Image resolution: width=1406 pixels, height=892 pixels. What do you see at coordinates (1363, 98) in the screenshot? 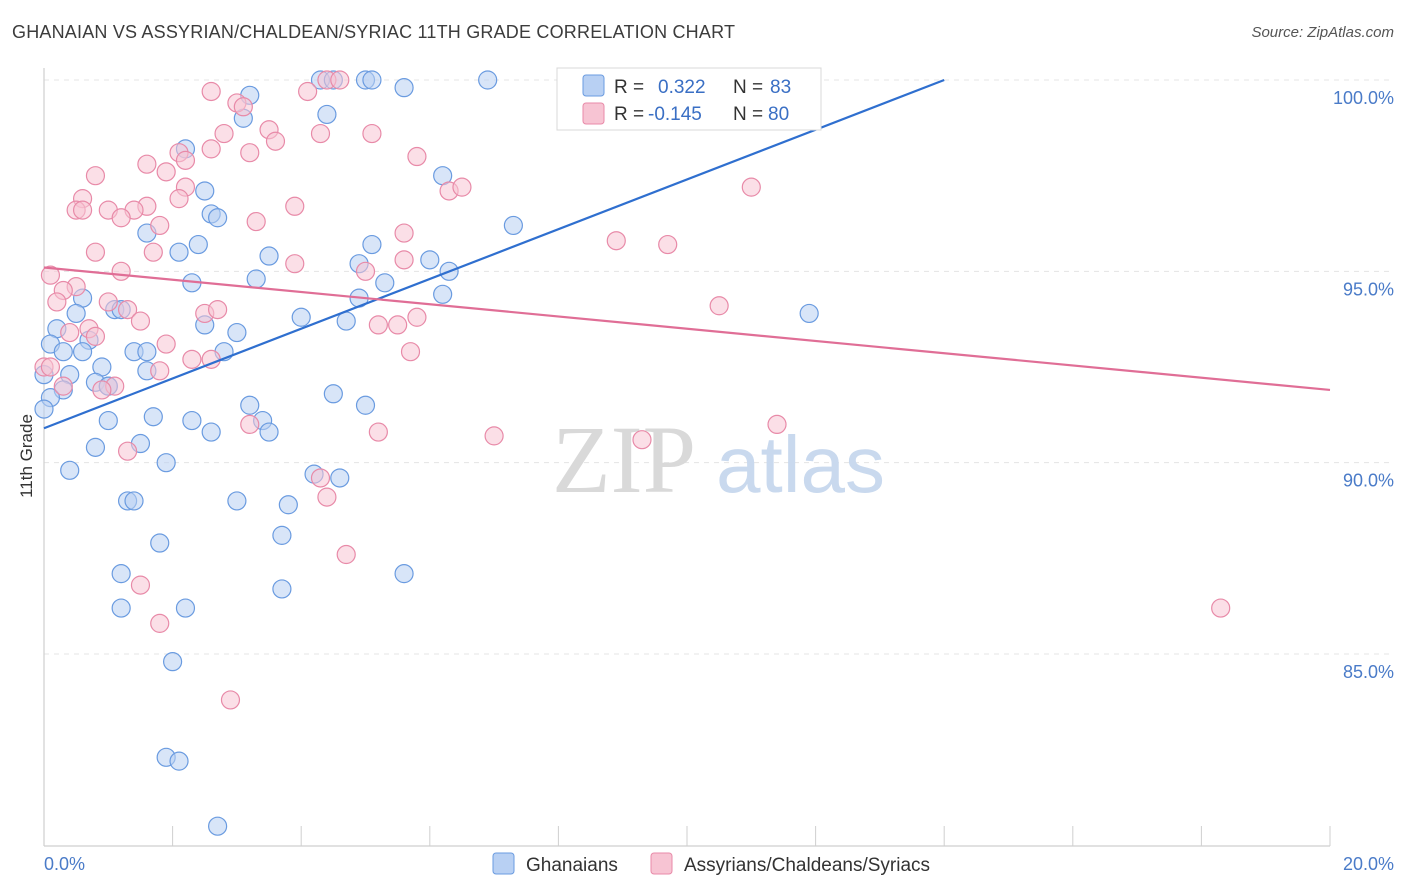
I see `y-tick-label-100: 100.0%` at bounding box center [1363, 98].